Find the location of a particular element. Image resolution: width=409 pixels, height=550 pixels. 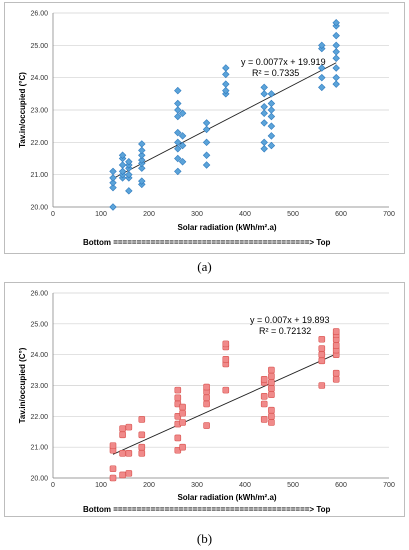

x-tick-label: 100 is located at coordinates (101, 214).